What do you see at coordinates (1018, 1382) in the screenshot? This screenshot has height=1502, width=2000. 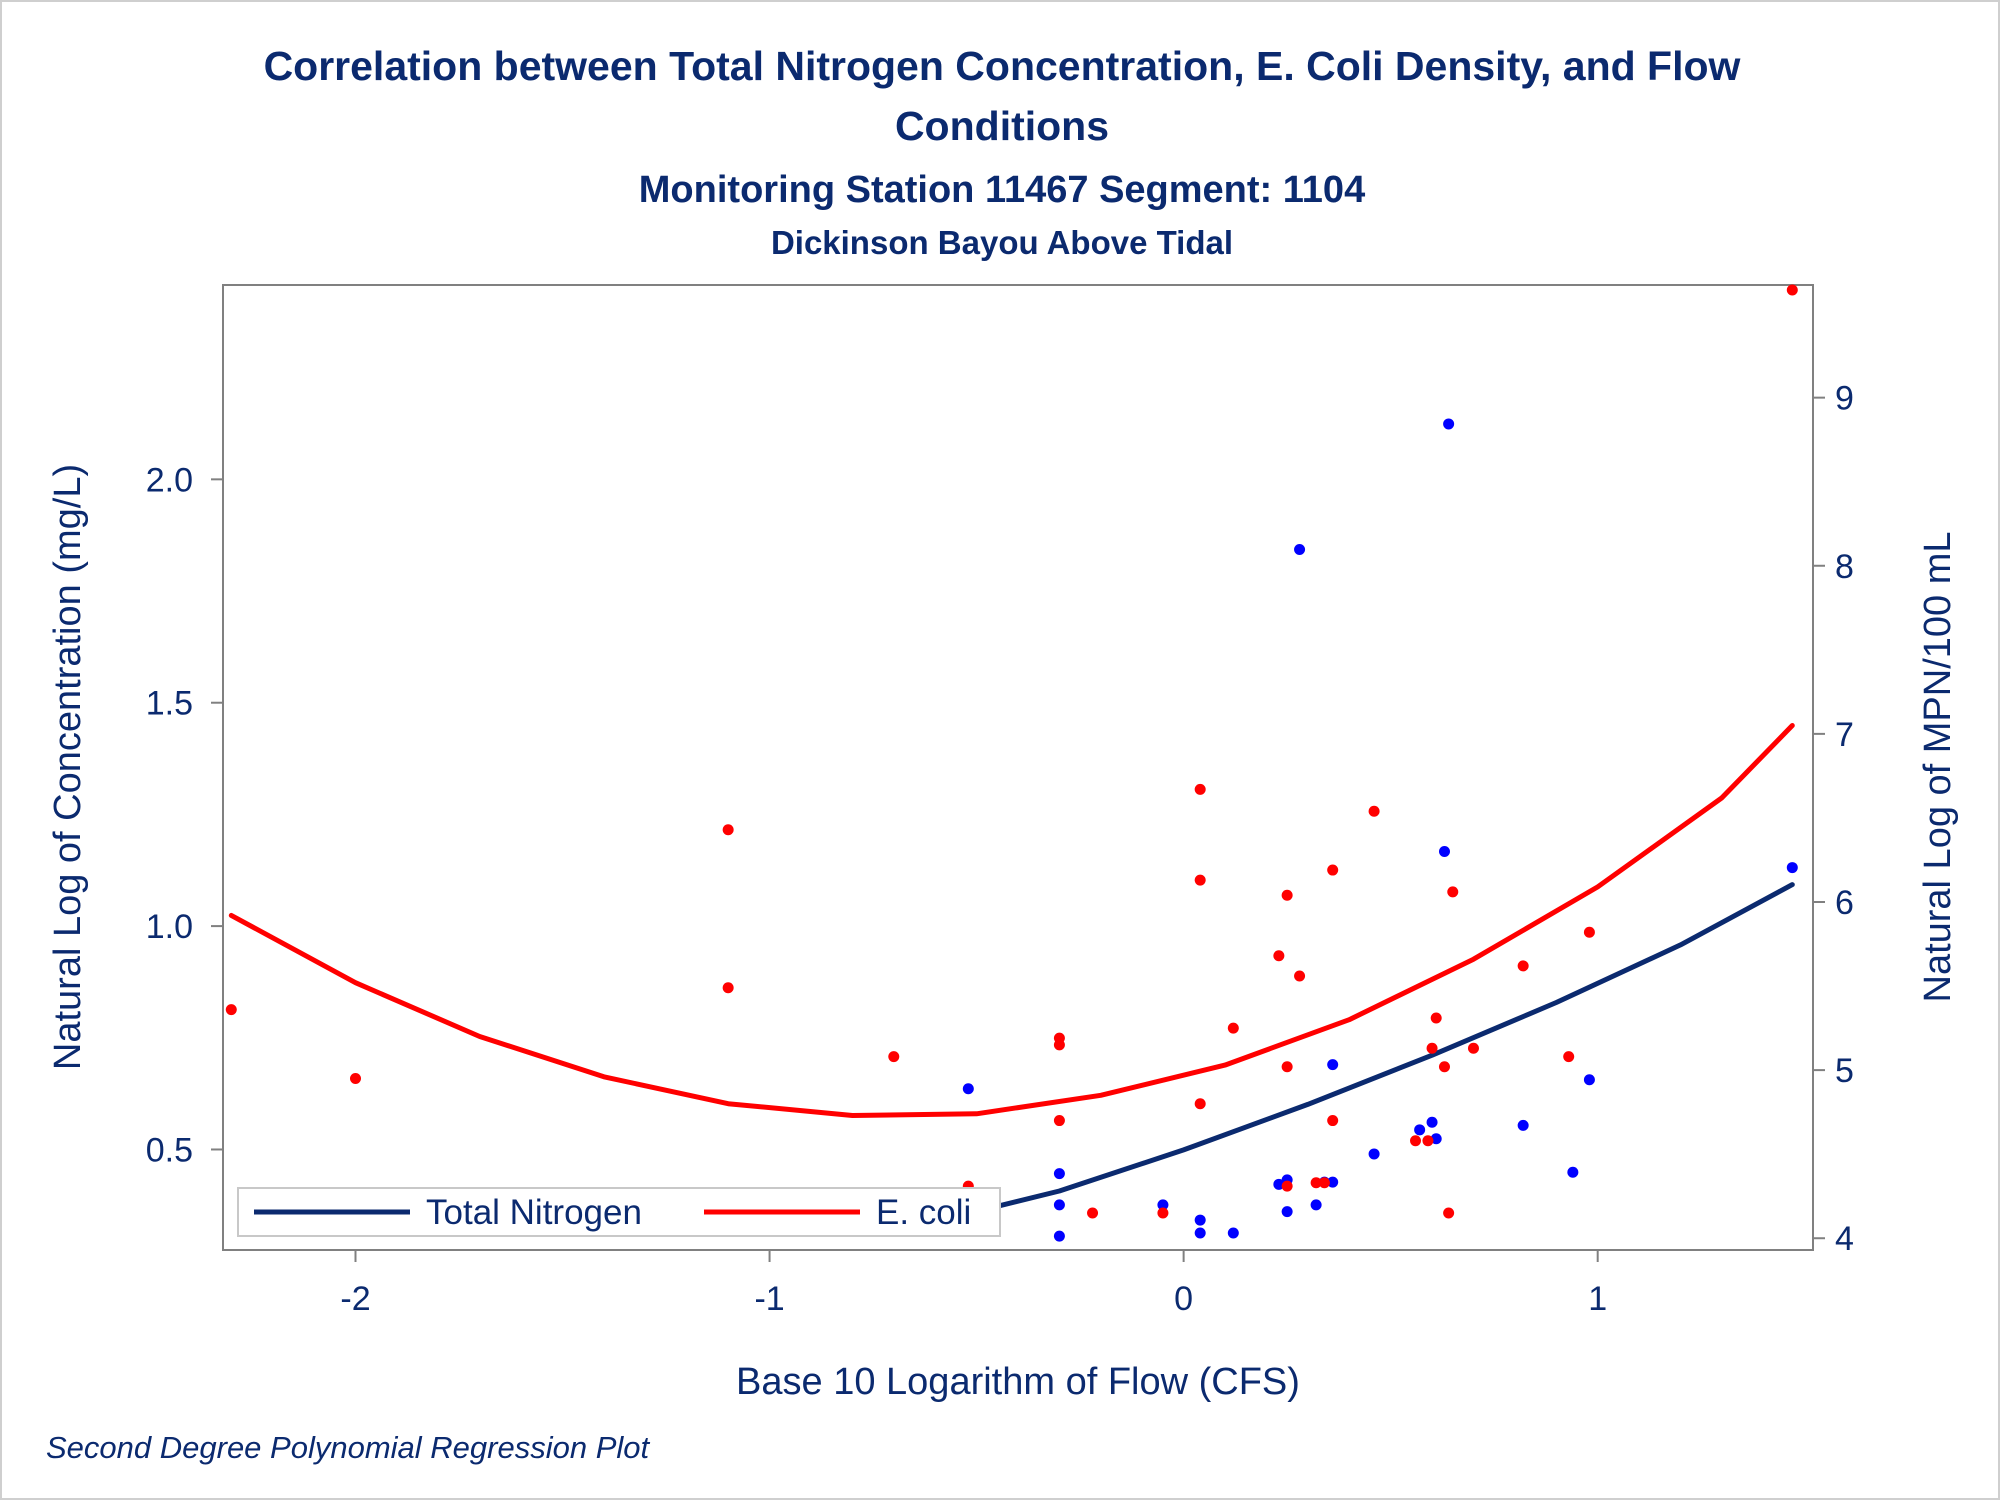 I see `x-axis-label: Base 10 Logarithm of Flow (CFS)` at bounding box center [1018, 1382].